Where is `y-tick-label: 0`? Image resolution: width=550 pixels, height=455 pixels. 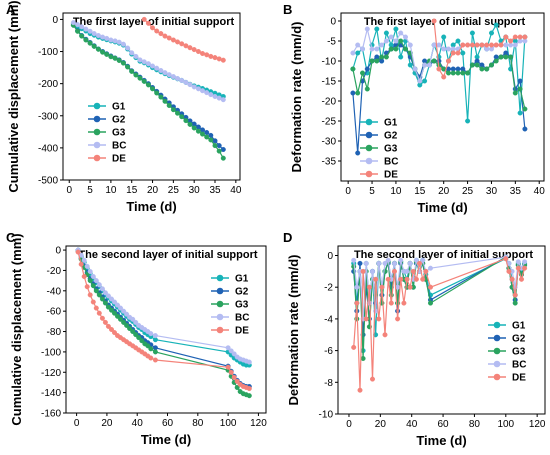
y-tick-label: 0 is located at coordinates (333, 22).